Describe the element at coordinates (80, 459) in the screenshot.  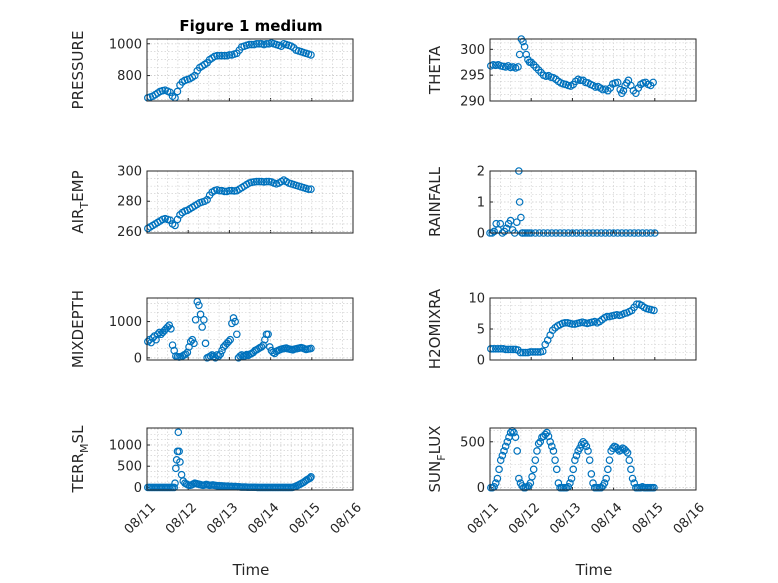
I see `y-axis-label: TERRMSL` at that location.